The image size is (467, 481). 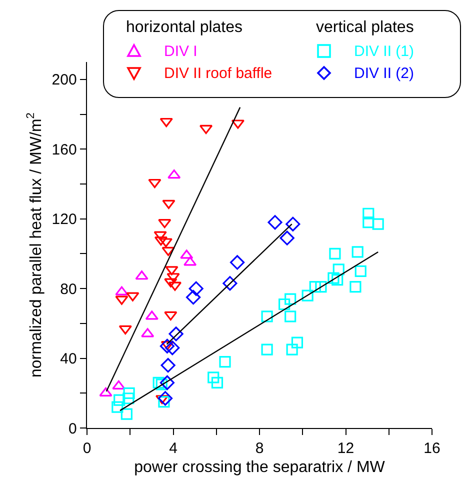 What do you see at coordinates (365, 28) in the screenshot?
I see `text: vertical plates` at bounding box center [365, 28].